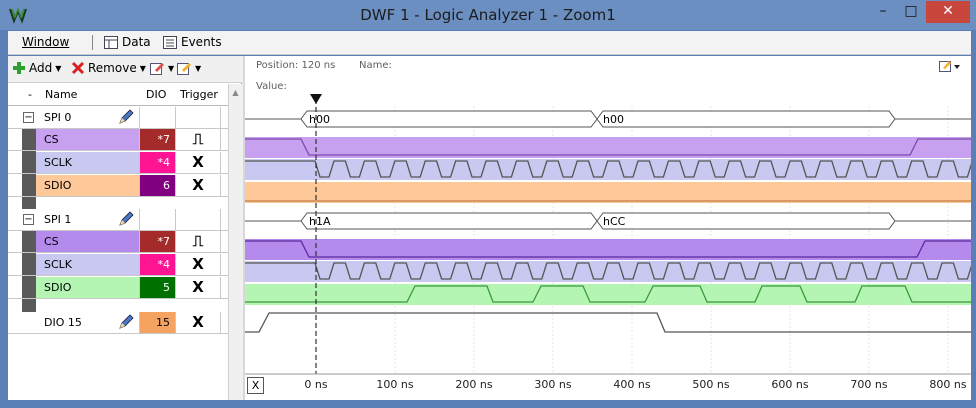 The width and height of the screenshot is (976, 408). I want to click on dio-pin: 6, so click(157, 185).